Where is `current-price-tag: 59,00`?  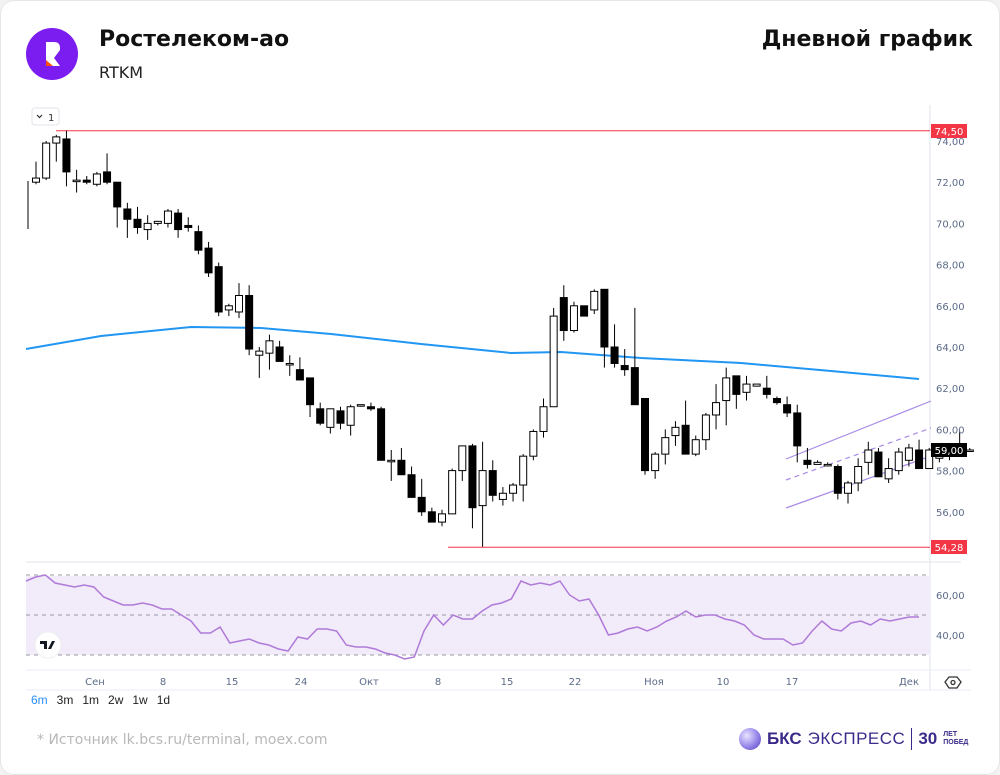
current-price-tag: 59,00 is located at coordinates (949, 450).